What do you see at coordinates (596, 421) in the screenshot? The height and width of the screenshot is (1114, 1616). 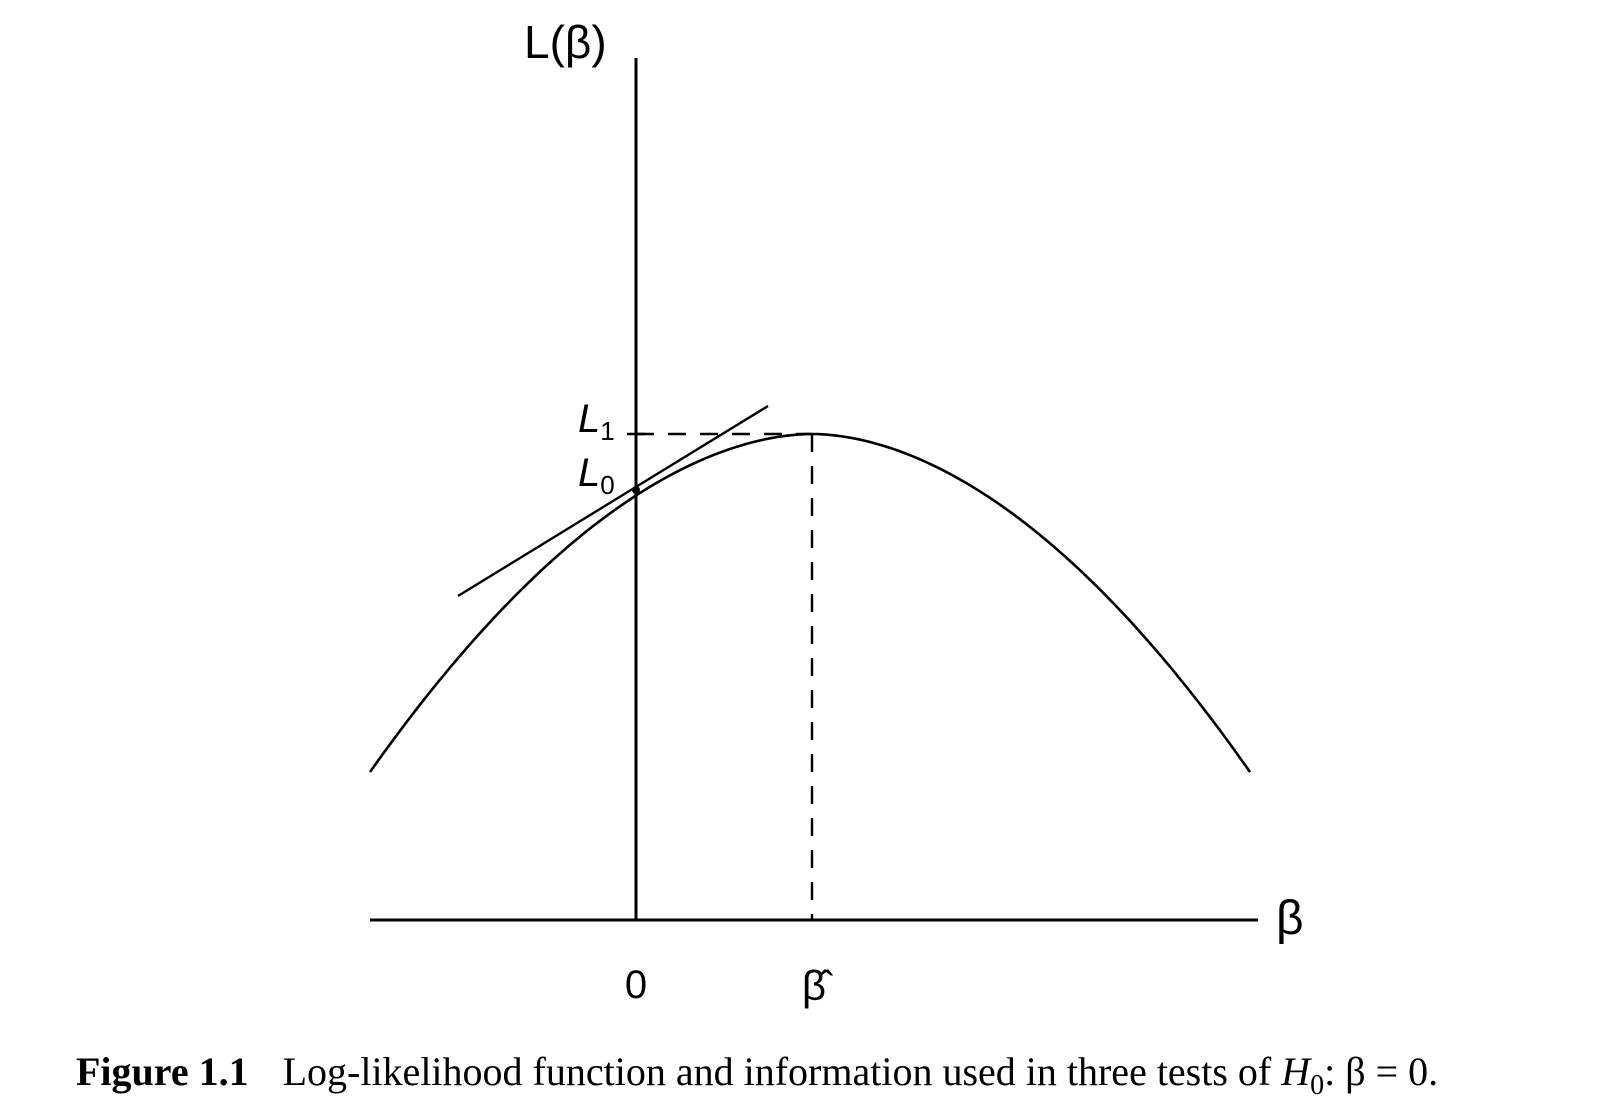 I see `l1-label: L1` at bounding box center [596, 421].